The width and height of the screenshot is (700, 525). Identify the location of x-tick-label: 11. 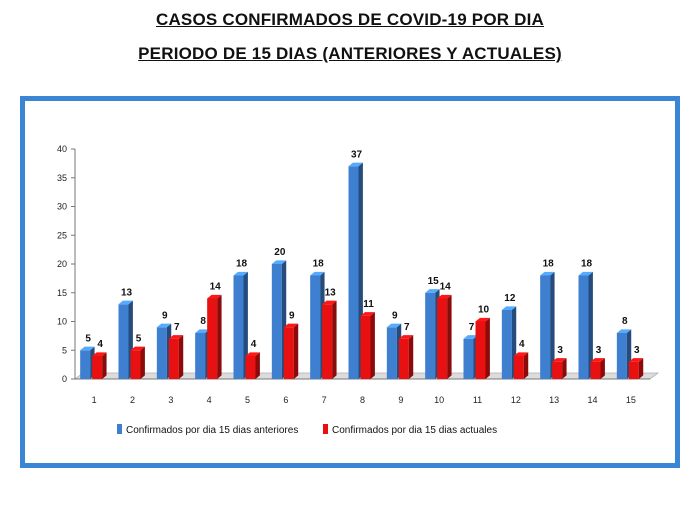
(477, 400).